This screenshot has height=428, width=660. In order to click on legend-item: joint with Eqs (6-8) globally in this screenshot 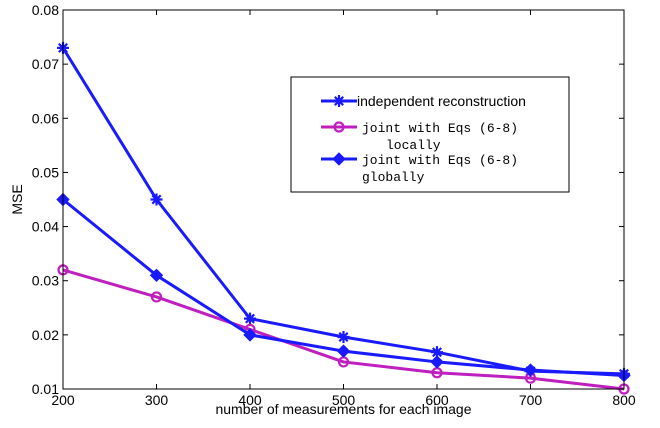, I will do `click(419, 168)`.